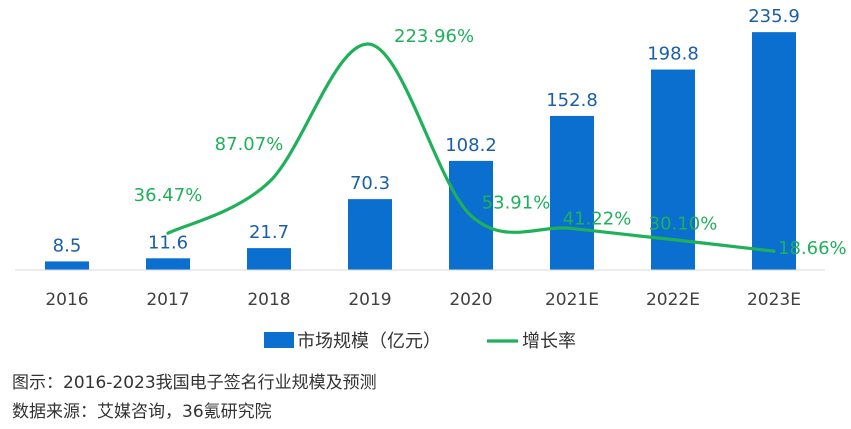  What do you see at coordinates (369, 341) in the screenshot?
I see `legend-label-bar: 市场规模（亿元）` at bounding box center [369, 341].